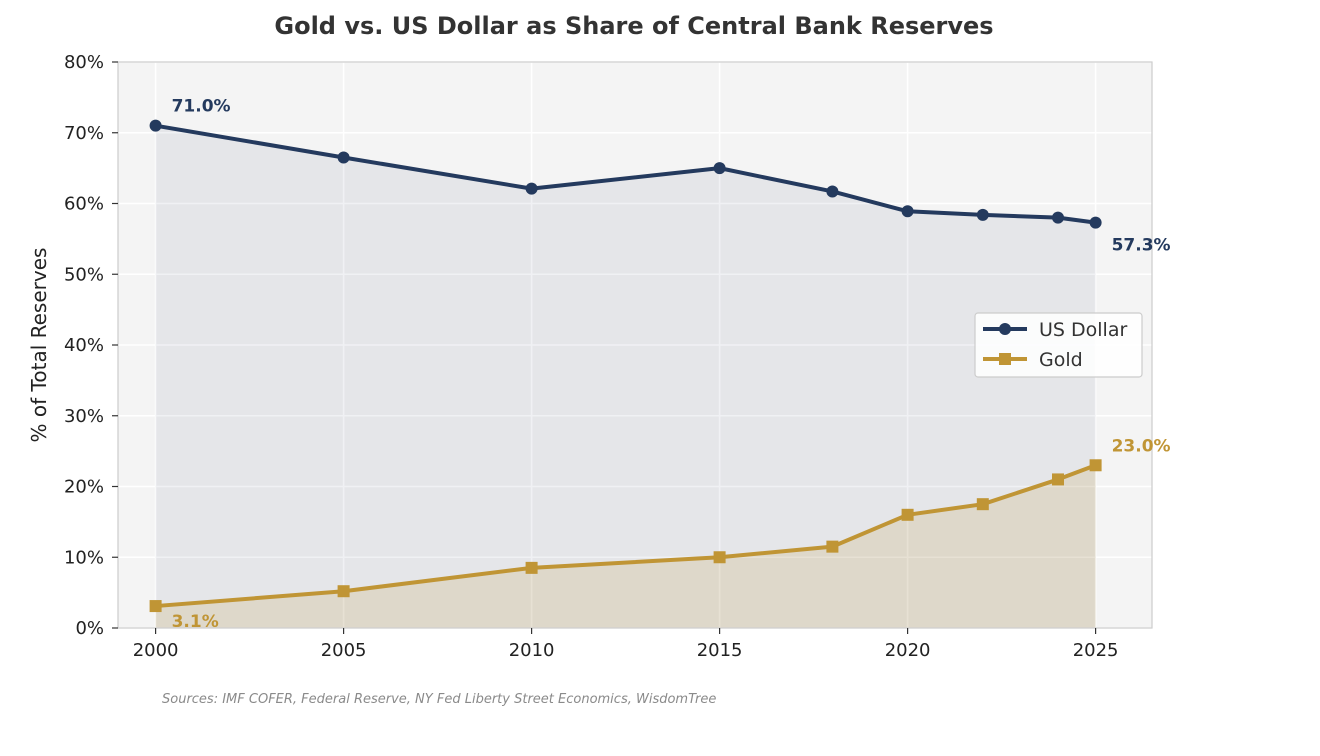 The height and width of the screenshot is (756, 1320). I want to click on x-tick-label: 2010, so click(532, 650).